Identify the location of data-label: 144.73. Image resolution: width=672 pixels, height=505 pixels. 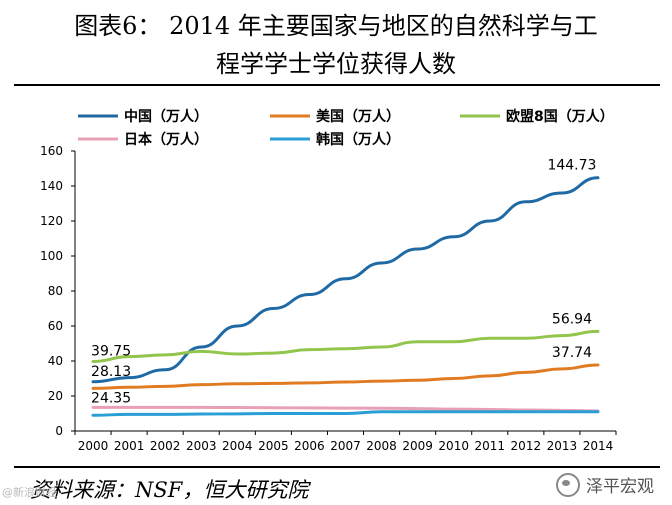
(571, 166).